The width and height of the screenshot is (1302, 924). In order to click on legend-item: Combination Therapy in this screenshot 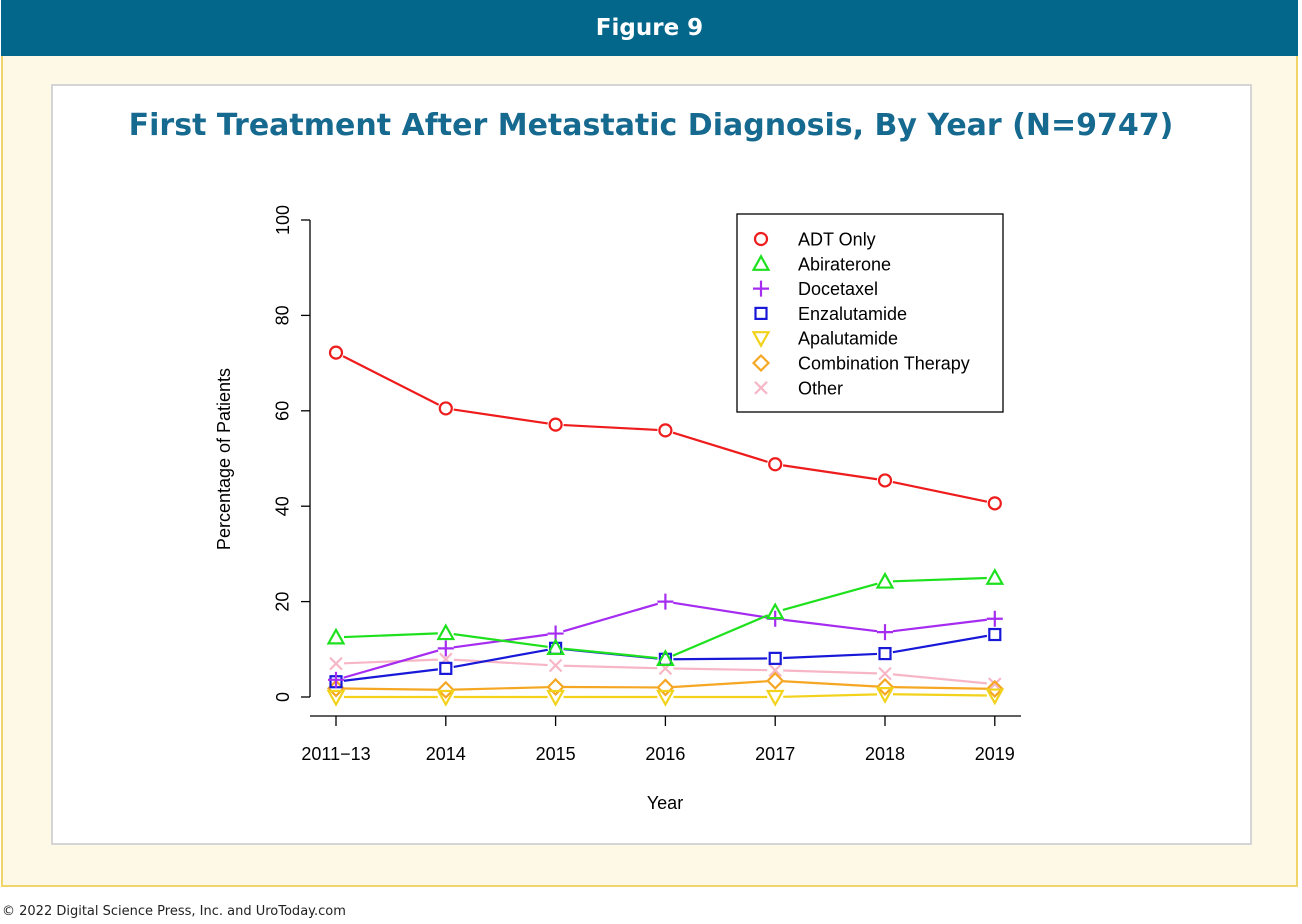, I will do `click(860, 364)`.